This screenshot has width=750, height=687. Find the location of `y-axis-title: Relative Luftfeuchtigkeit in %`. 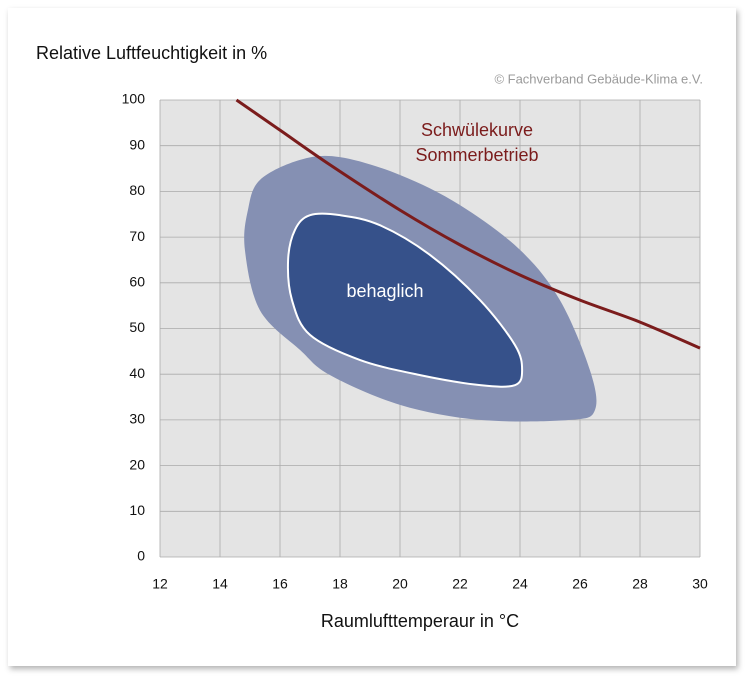

y-axis-title: Relative Luftfeuchtigkeit in % is located at coordinates (151, 53).